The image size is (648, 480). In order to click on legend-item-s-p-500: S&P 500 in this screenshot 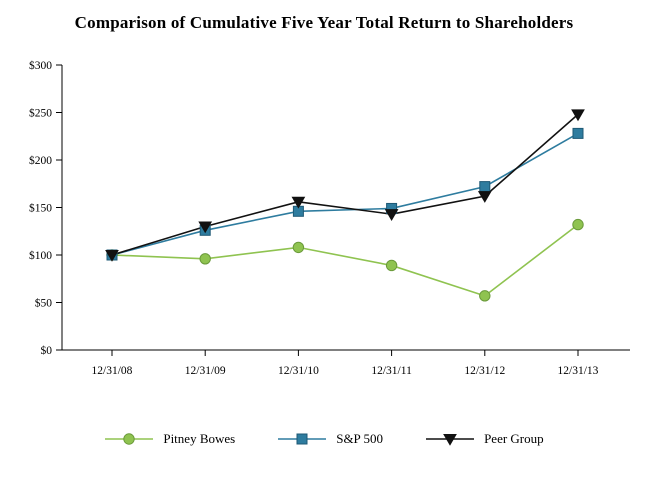, I will do `click(330, 439)`.